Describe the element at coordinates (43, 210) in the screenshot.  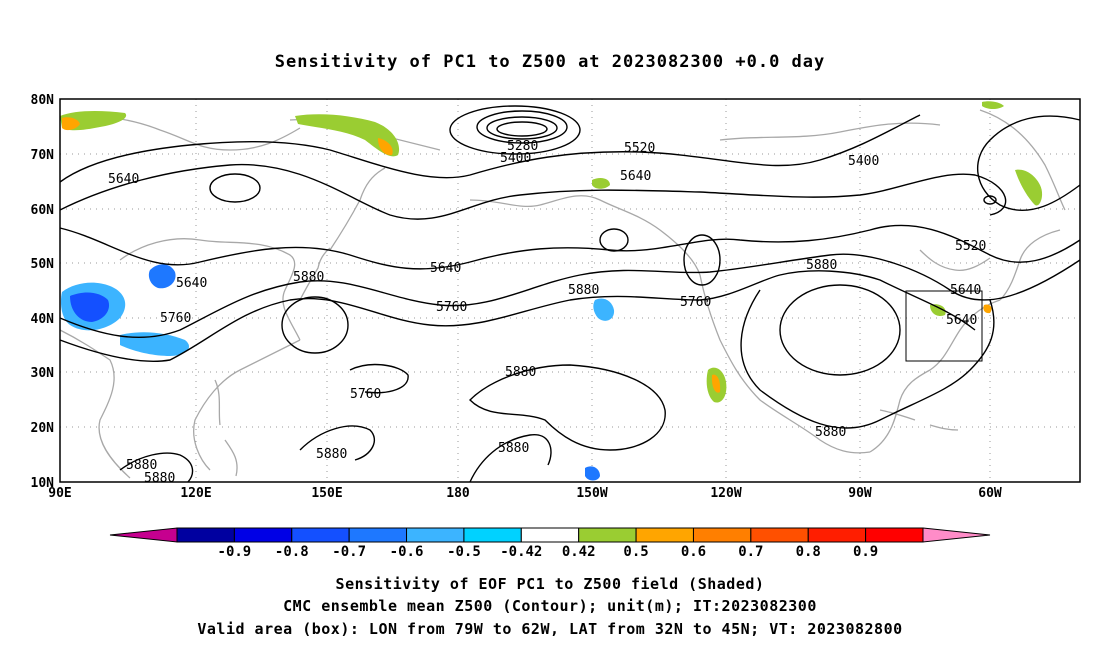
I see `lat-tick-label: 60N` at that location.